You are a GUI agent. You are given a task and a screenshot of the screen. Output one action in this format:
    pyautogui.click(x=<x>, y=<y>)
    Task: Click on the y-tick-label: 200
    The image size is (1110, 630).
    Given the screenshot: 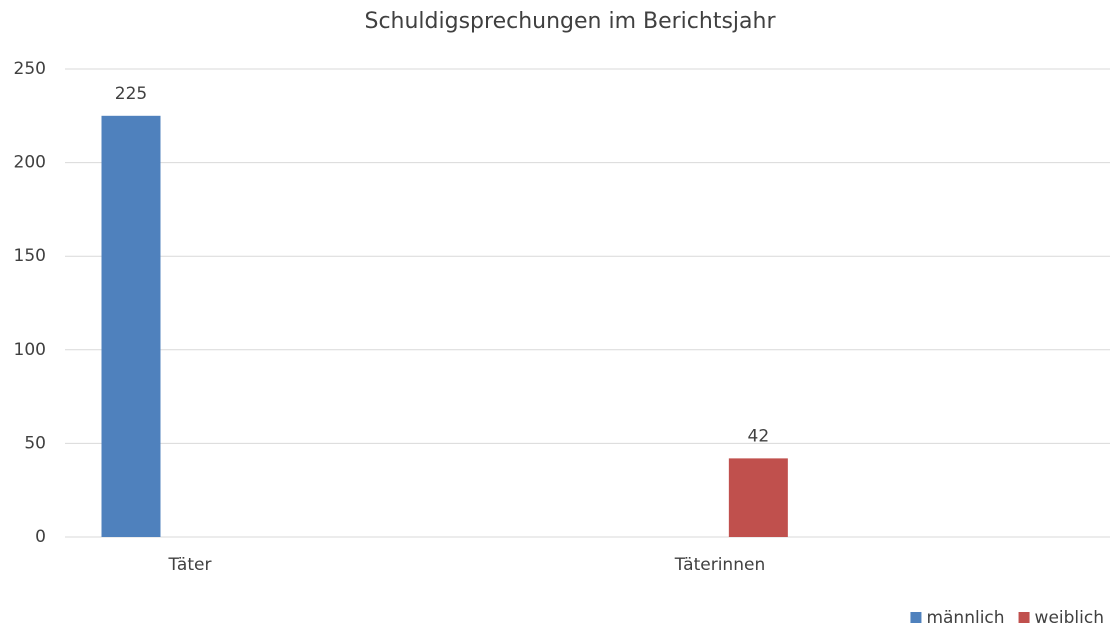 What is the action you would take?
    pyautogui.click(x=30, y=163)
    